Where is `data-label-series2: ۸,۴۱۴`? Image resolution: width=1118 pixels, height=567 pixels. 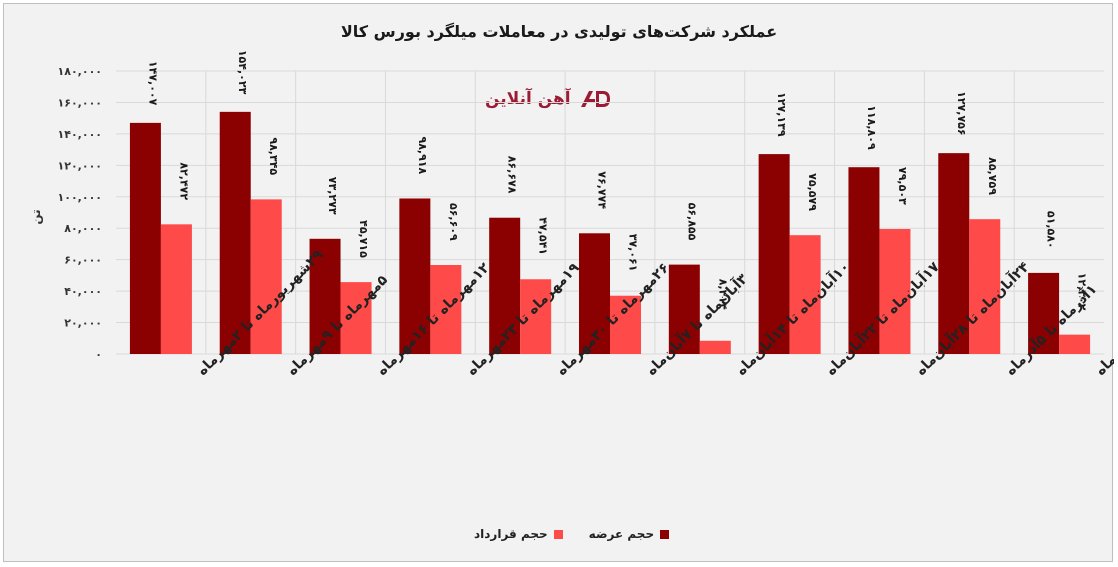
data-label-series2: ۸,۴۱۴ is located at coordinates (722, 294).